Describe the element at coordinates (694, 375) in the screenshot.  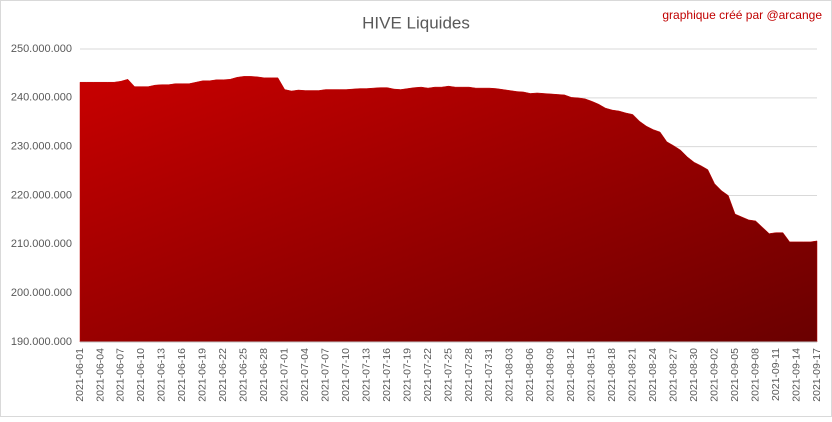
I see `x-tick-label: 2021-08-30` at that location.